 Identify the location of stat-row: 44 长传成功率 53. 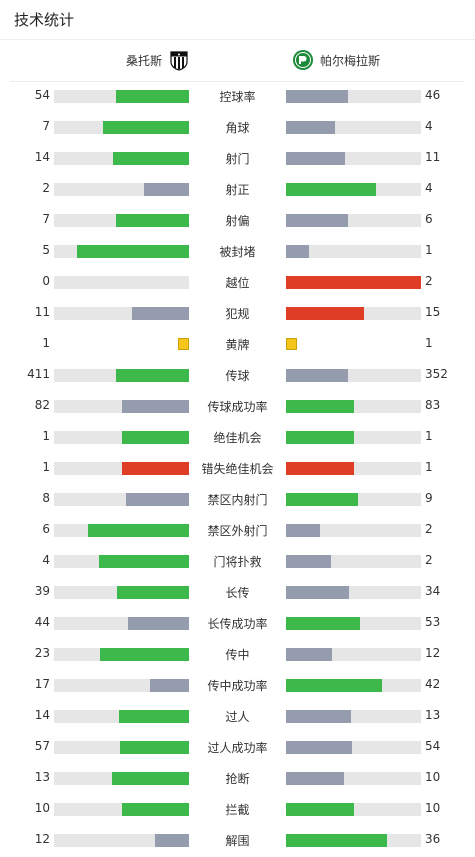
(237, 624).